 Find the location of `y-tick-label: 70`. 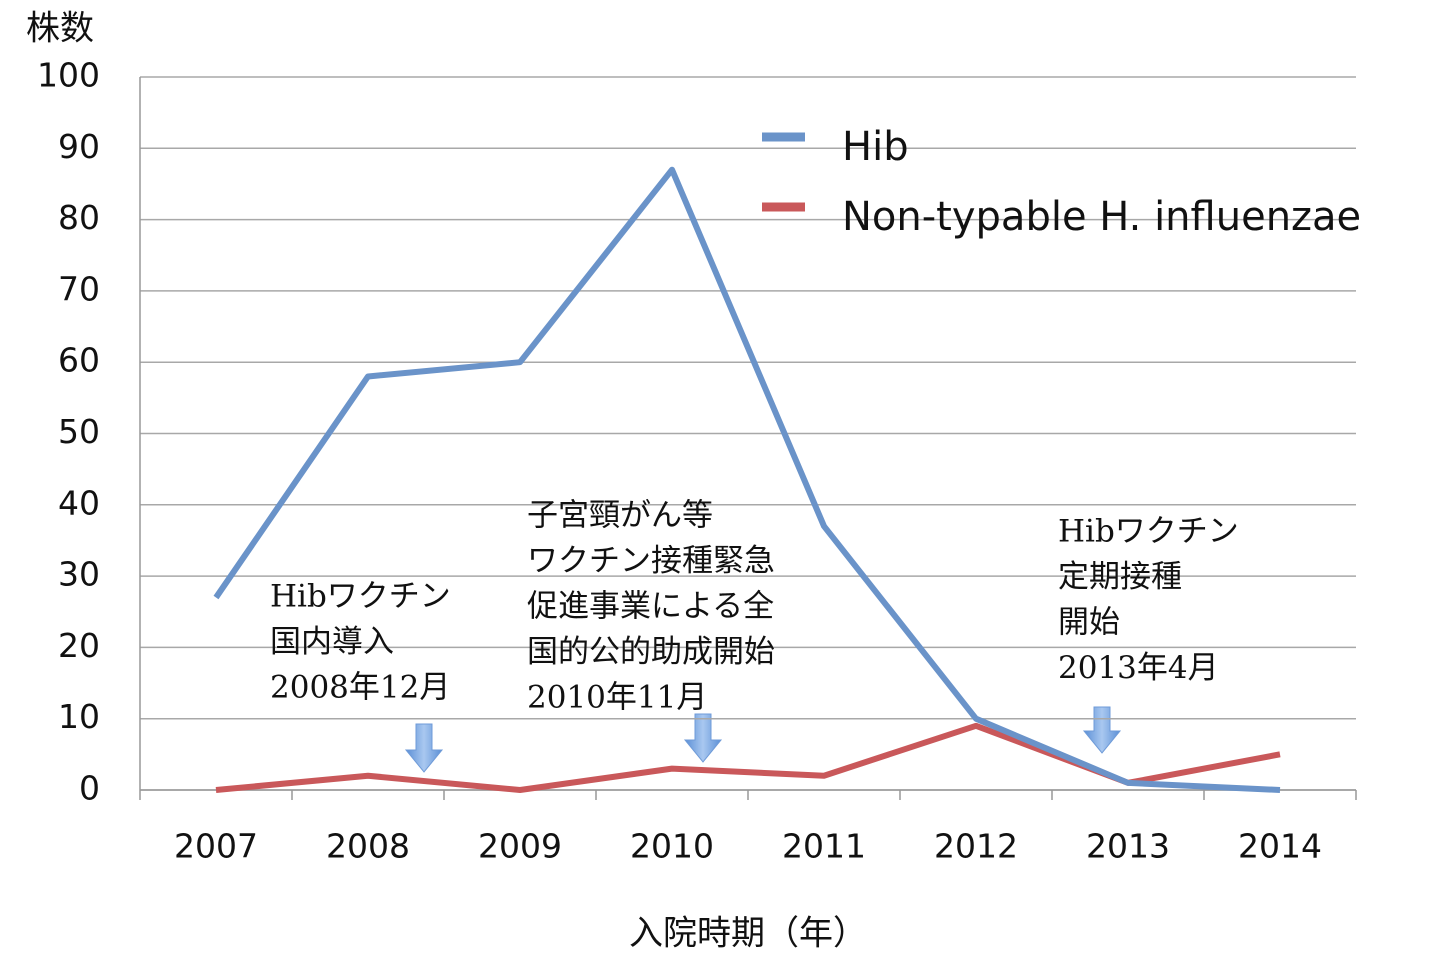

y-tick-label: 70 is located at coordinates (79, 288).